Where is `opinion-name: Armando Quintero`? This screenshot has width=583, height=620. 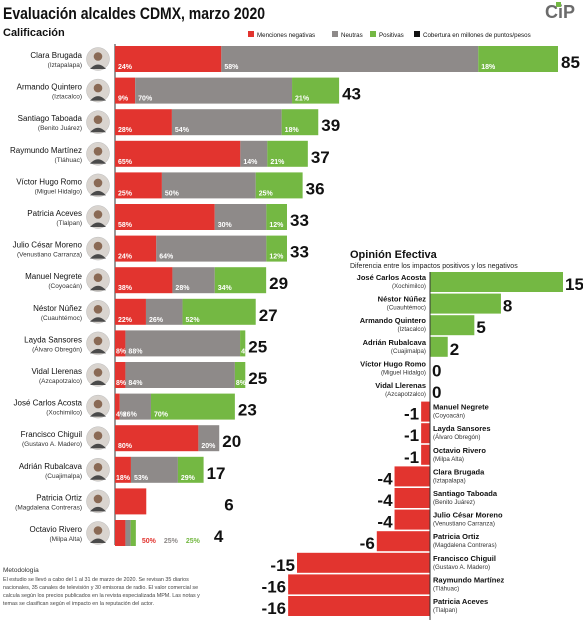 opinion-name: Armando Quintero is located at coordinates (393, 320).